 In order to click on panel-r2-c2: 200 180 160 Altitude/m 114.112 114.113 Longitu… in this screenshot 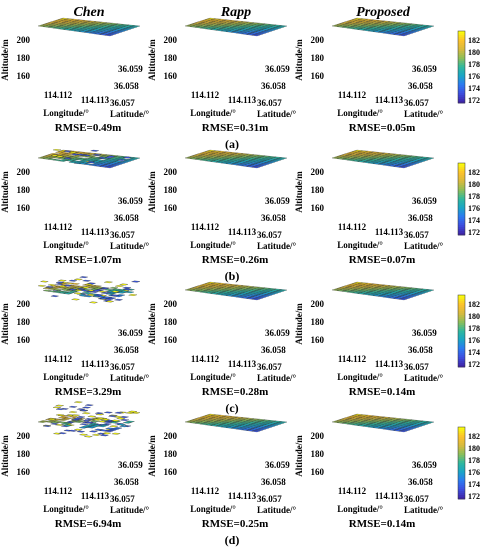, I will do `click(369, 339)`.